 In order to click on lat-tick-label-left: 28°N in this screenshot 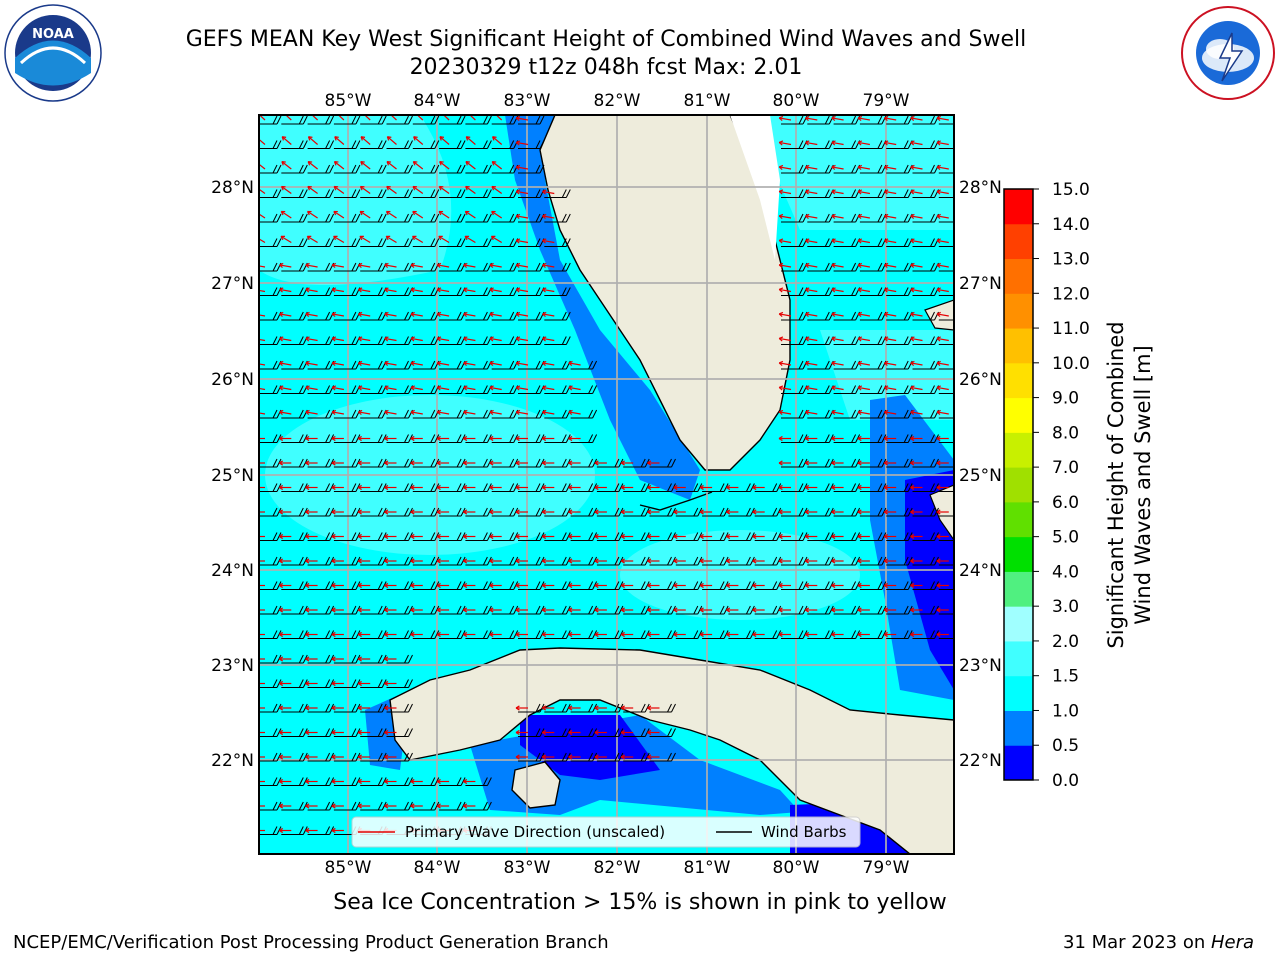, I will do `click(232, 188)`.